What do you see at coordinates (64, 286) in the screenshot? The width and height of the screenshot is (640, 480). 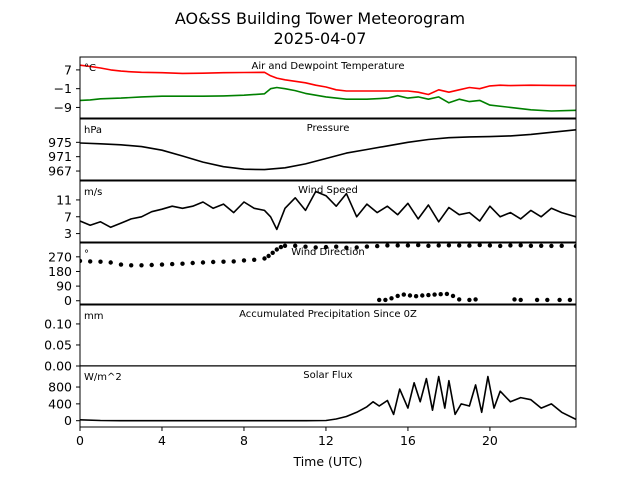 I see `y-tick-label-3-2: 90` at bounding box center [64, 286].